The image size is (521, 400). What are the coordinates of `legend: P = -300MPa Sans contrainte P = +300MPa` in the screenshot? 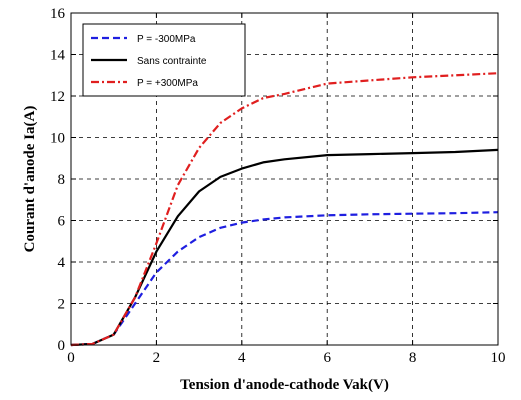 It's located at (164, 60).